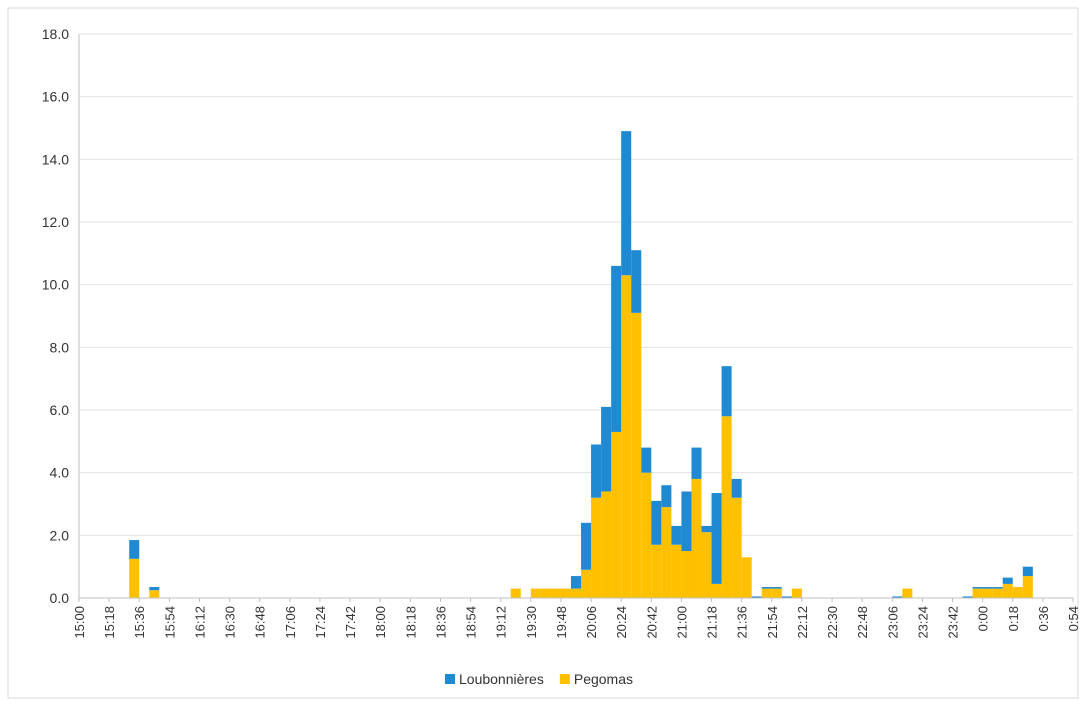 The height and width of the screenshot is (712, 1086). I want to click on legend: Loubonnières Pegomas, so click(539, 679).